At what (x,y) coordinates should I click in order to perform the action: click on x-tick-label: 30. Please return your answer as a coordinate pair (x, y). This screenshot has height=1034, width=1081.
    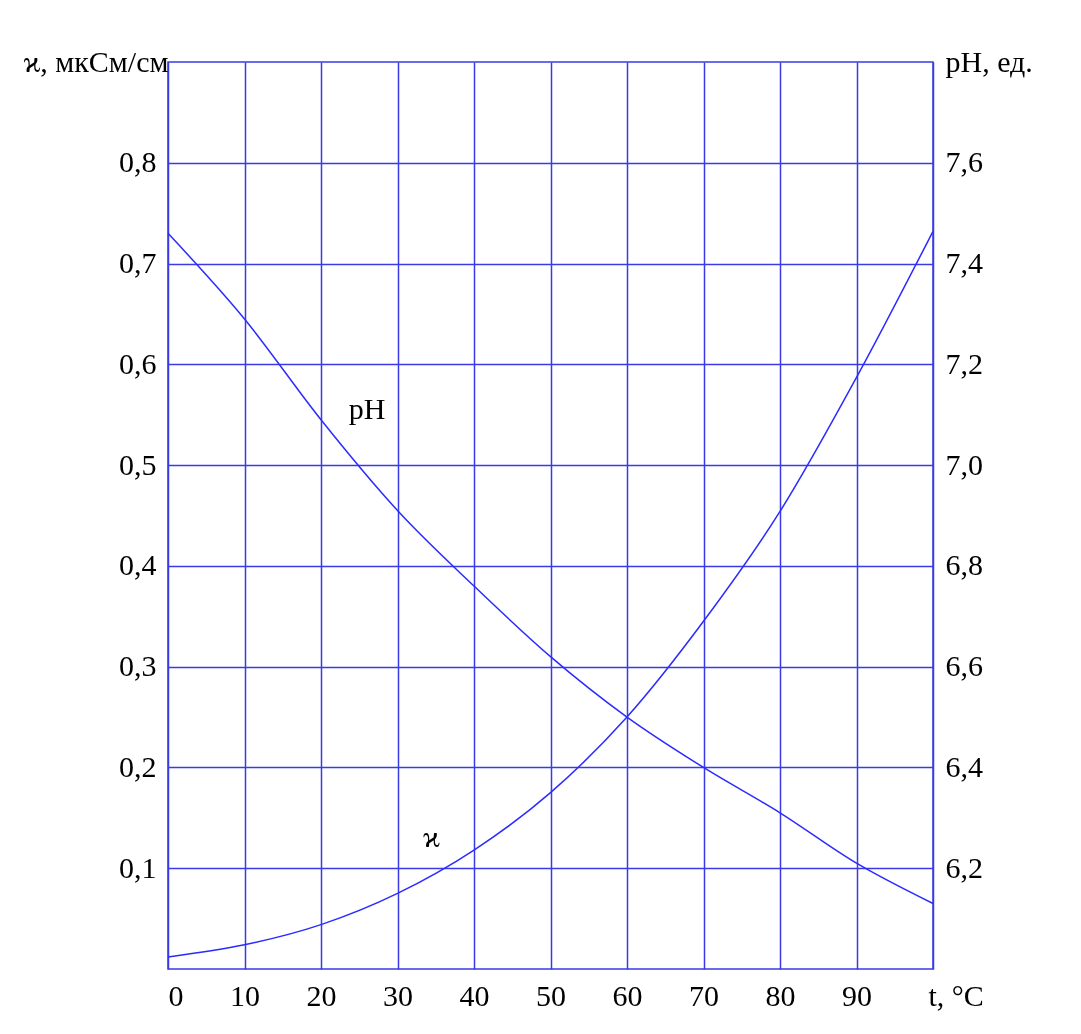
    Looking at the image, I should click on (398, 995).